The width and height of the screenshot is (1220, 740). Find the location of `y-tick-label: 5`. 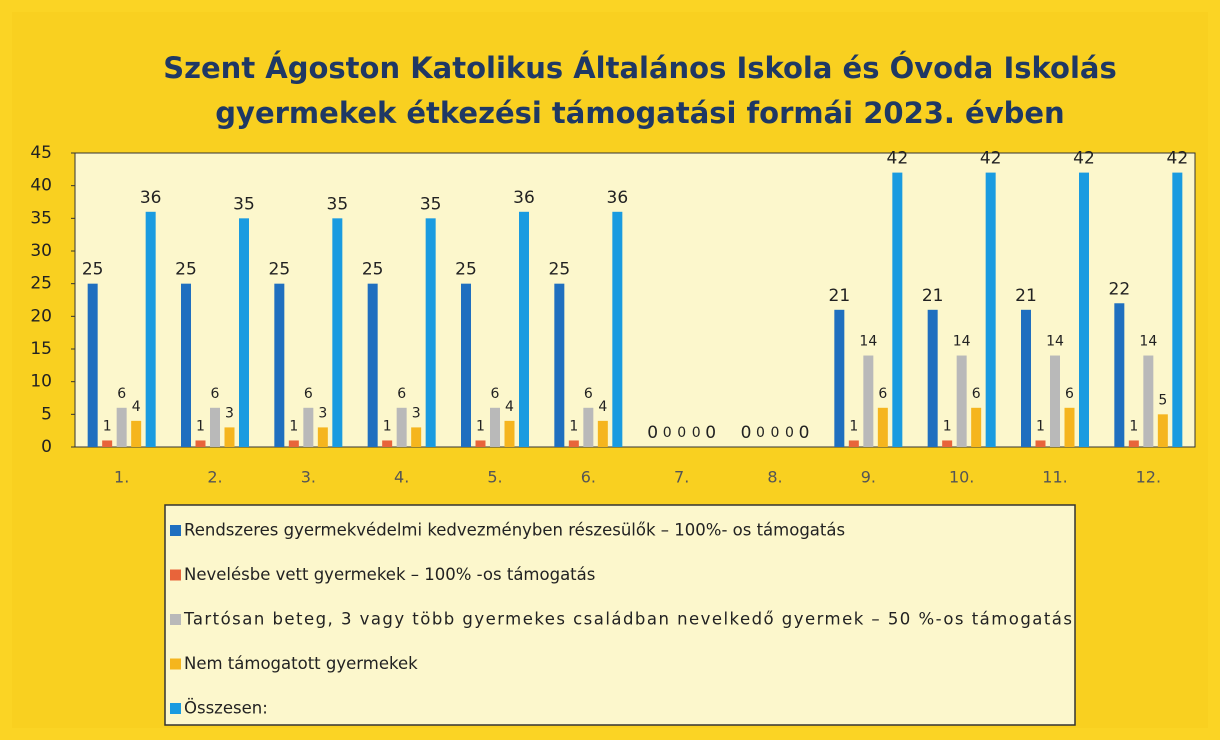

y-tick-label: 5 is located at coordinates (46, 414).